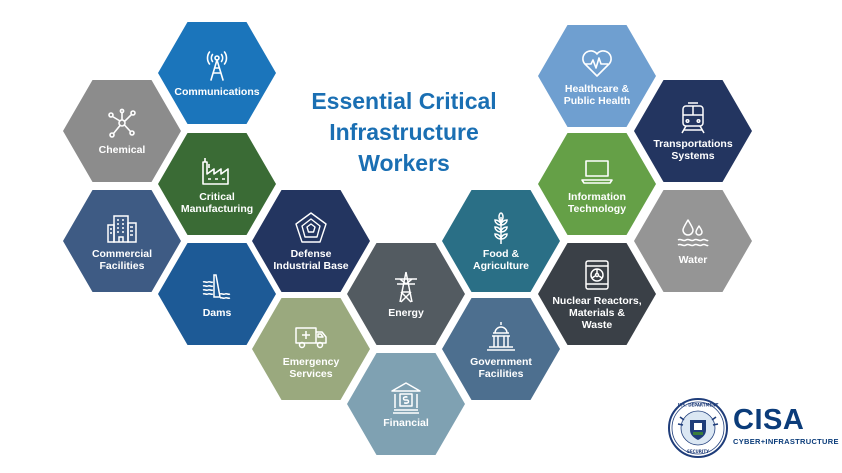 Image resolution: width=842 pixels, height=473 pixels. I want to click on title-line-1: Essential Critical, so click(404, 101).